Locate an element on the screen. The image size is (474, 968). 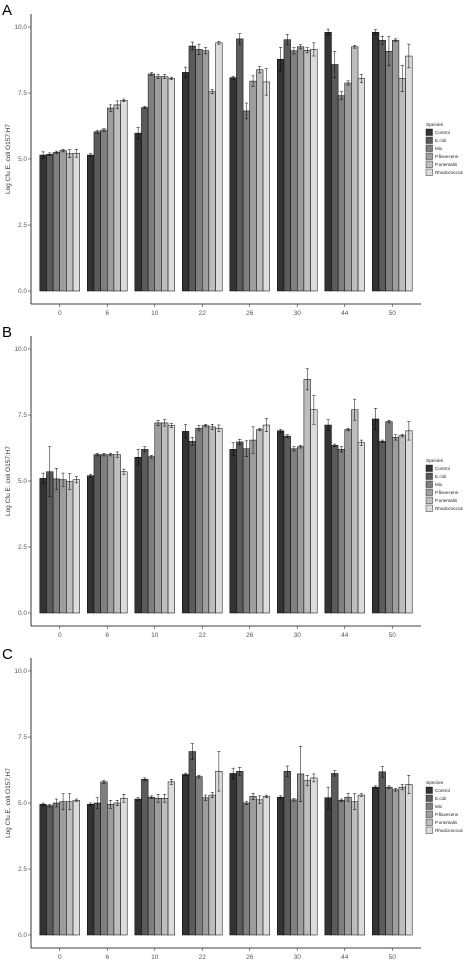
x-tick-label: 0 is located at coordinates (60, 635).